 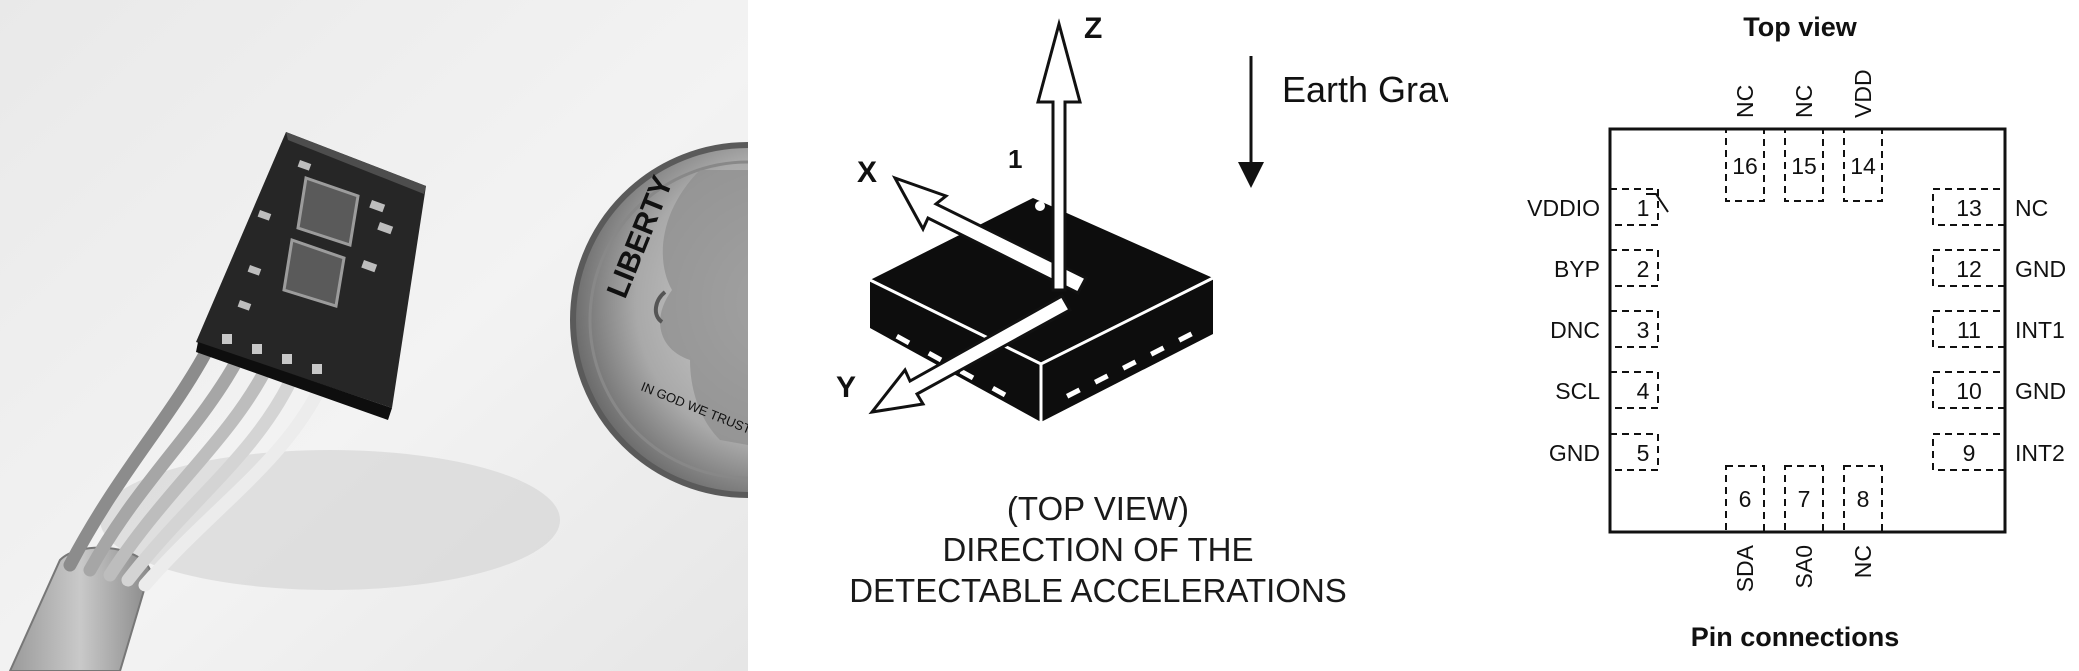 I want to click on pin1-marker-label: 1, so click(x=1015, y=159).